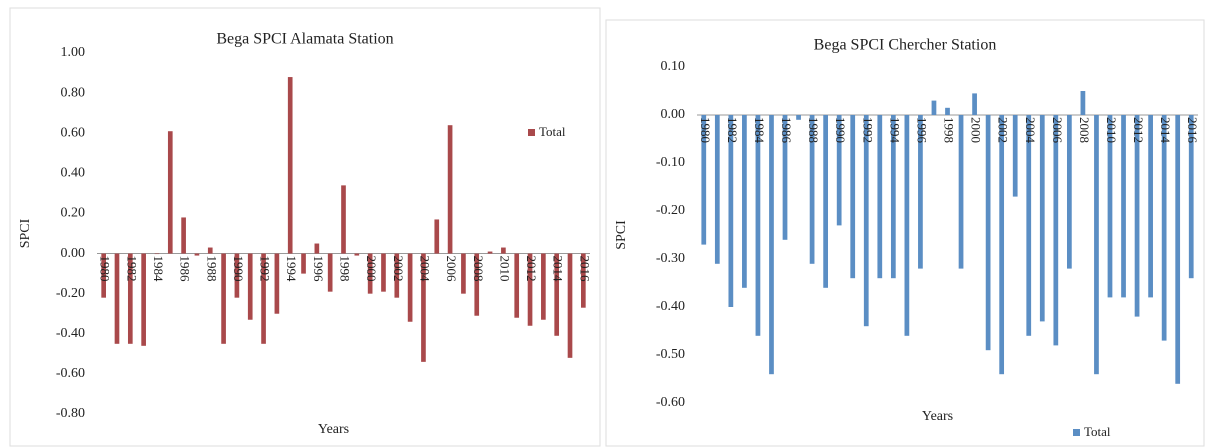  What do you see at coordinates (1076, 432) in the screenshot?
I see `legend-swatch` at bounding box center [1076, 432].